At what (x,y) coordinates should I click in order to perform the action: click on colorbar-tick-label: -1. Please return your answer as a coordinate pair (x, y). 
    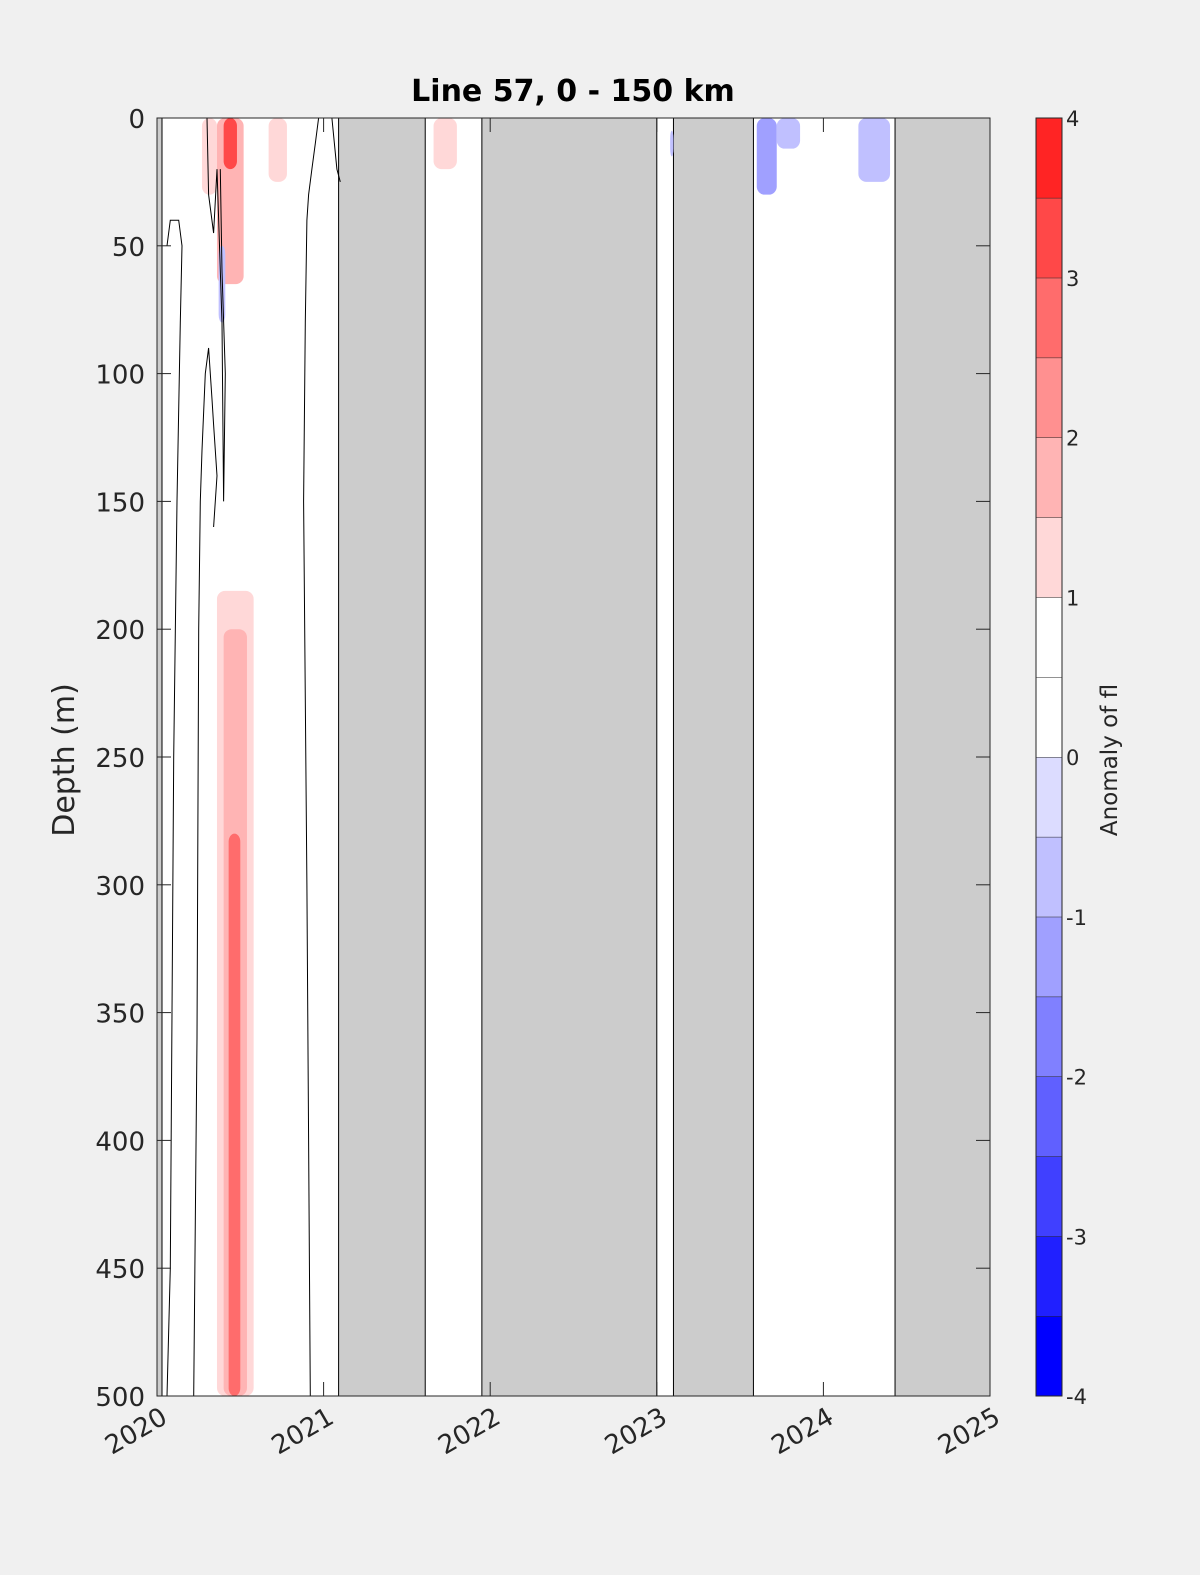
    Looking at the image, I should click on (1076, 918).